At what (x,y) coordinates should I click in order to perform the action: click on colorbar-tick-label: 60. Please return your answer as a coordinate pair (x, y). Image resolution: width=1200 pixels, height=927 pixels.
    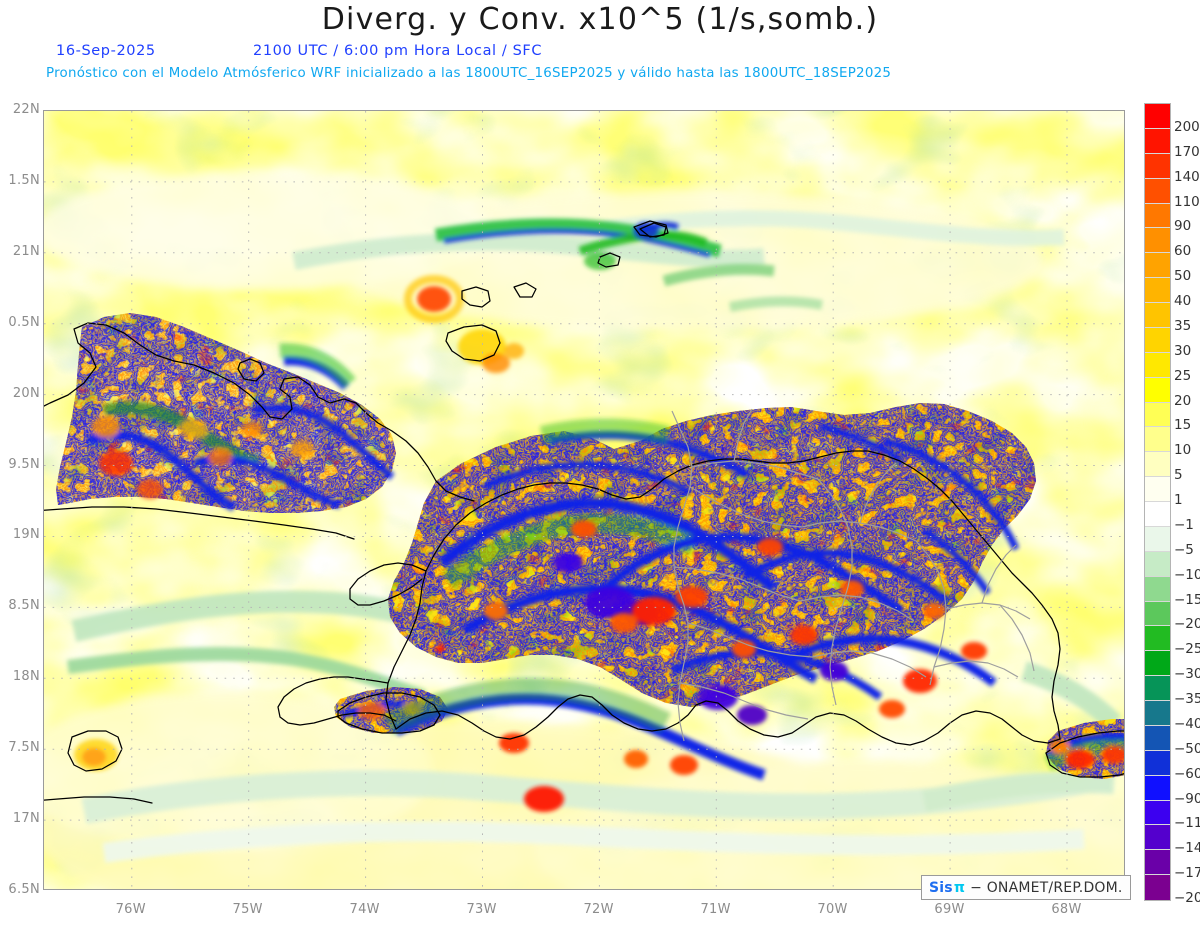
    Looking at the image, I should click on (1183, 251).